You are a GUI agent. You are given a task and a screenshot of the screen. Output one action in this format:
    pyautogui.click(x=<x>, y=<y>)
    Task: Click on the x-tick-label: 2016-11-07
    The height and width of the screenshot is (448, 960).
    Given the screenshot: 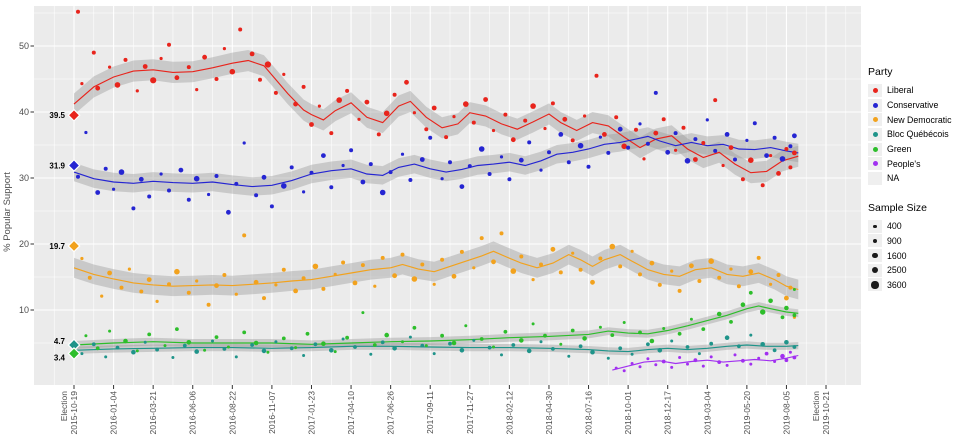 What is the action you would take?
    pyautogui.click(x=272, y=412)
    